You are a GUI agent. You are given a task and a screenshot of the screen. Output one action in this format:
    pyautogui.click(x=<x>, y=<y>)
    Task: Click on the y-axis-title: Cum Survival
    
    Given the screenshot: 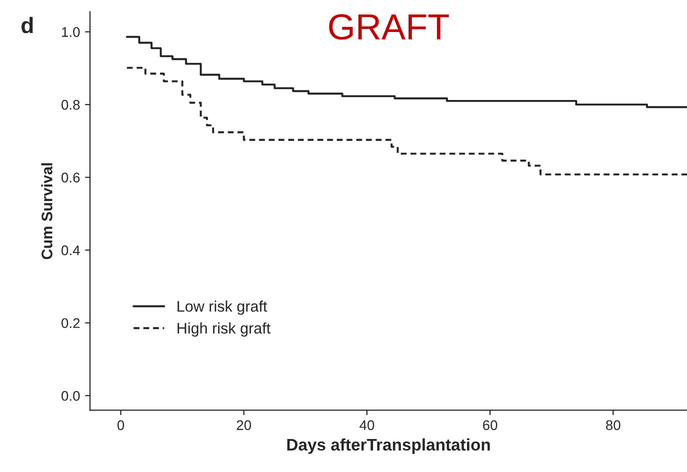 What is the action you would take?
    pyautogui.click(x=46, y=211)
    